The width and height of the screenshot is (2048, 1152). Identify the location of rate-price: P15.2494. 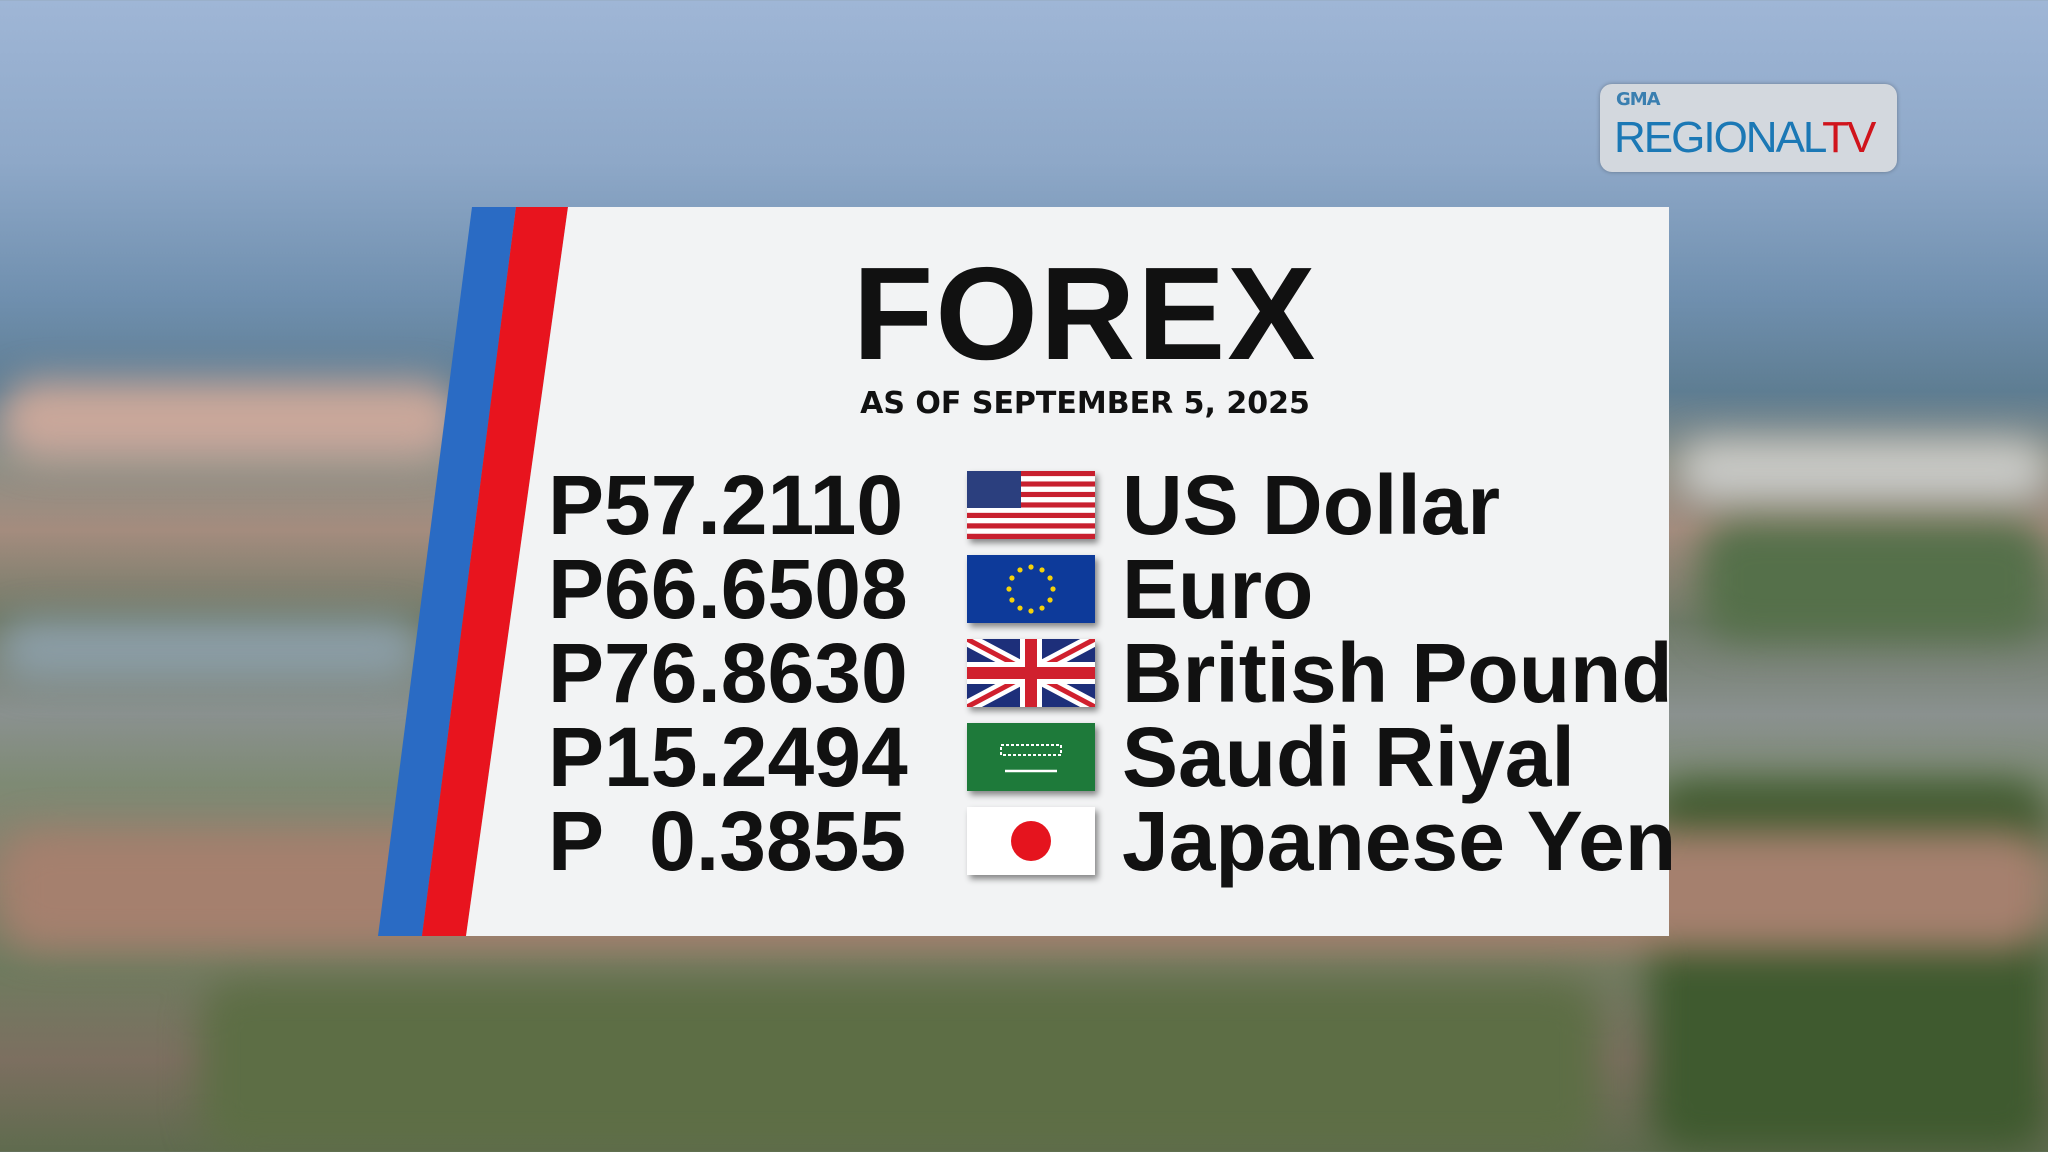
(728, 757).